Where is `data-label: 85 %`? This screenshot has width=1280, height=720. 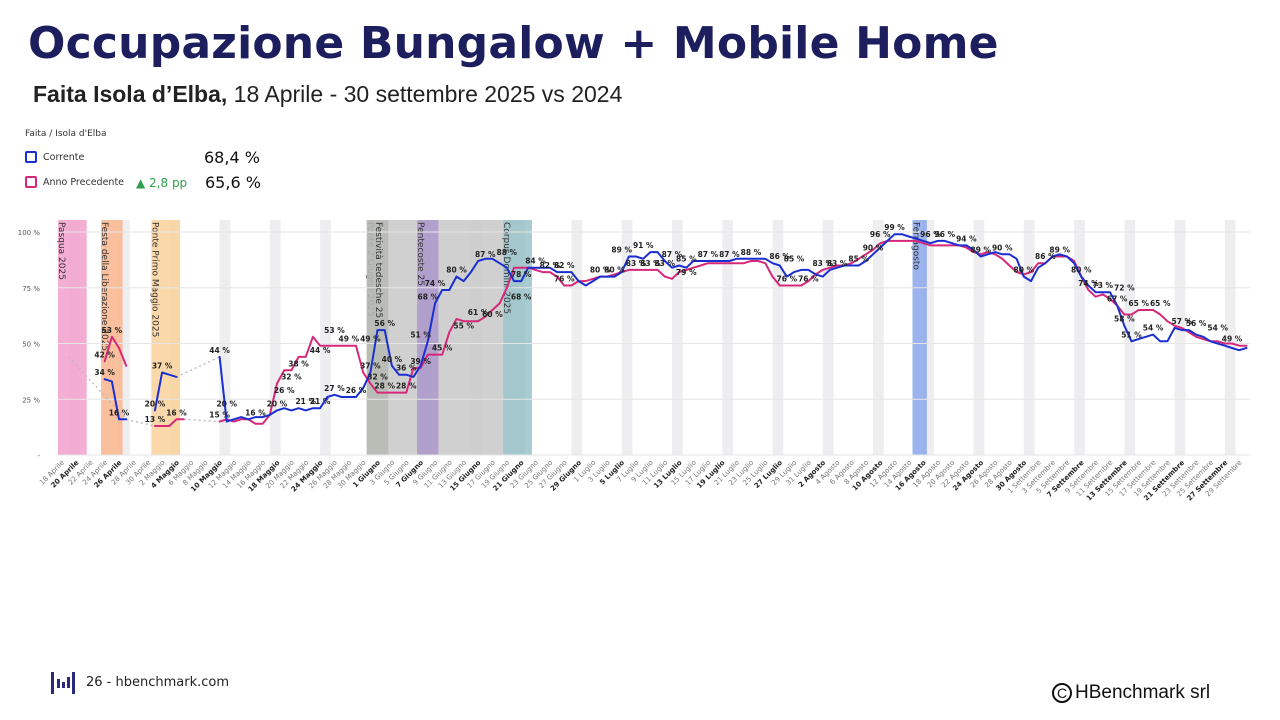 data-label: 85 % is located at coordinates (858, 258).